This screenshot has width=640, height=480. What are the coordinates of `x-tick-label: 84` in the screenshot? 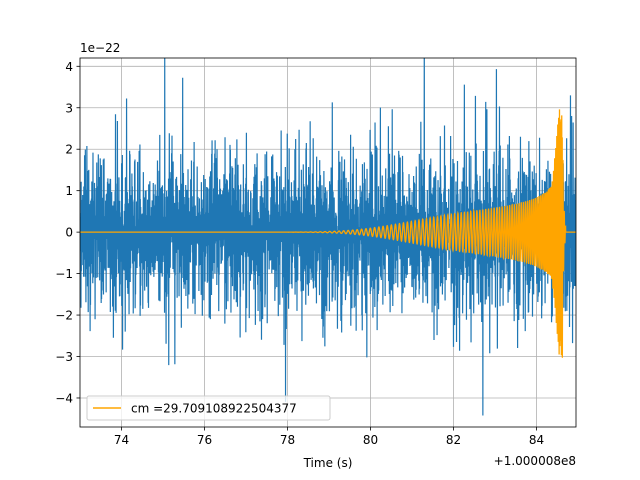 It's located at (536, 440).